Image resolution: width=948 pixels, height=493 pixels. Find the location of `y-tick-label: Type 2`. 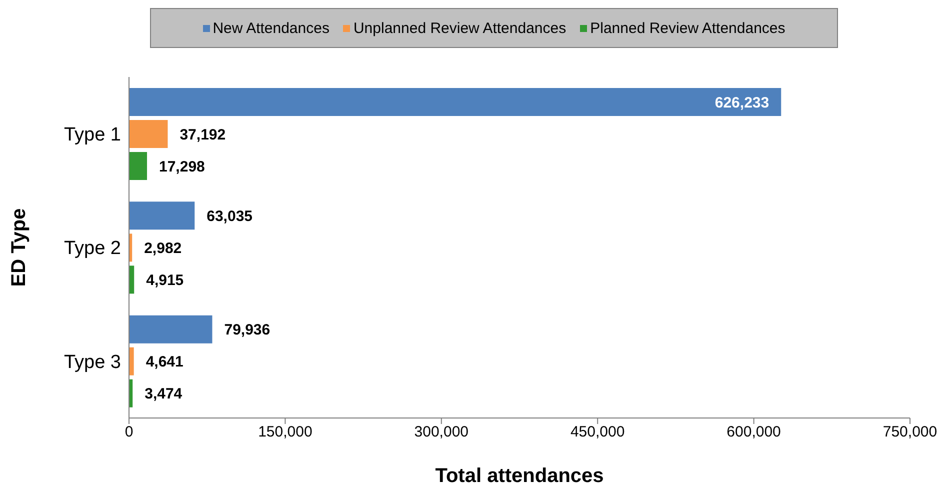

y-tick-label: Type 2 is located at coordinates (92, 249).